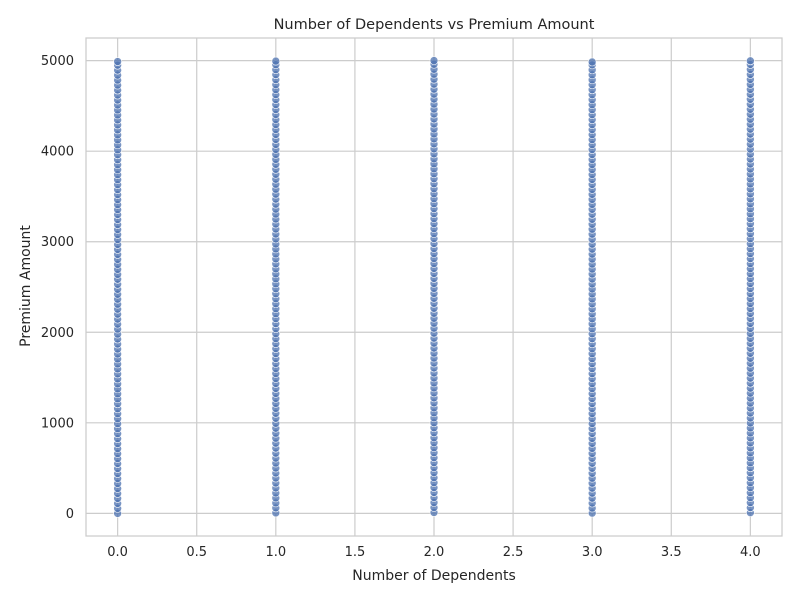 The width and height of the screenshot is (800, 600). What do you see at coordinates (70, 514) in the screenshot?
I see `y-tick-label: 0` at bounding box center [70, 514].